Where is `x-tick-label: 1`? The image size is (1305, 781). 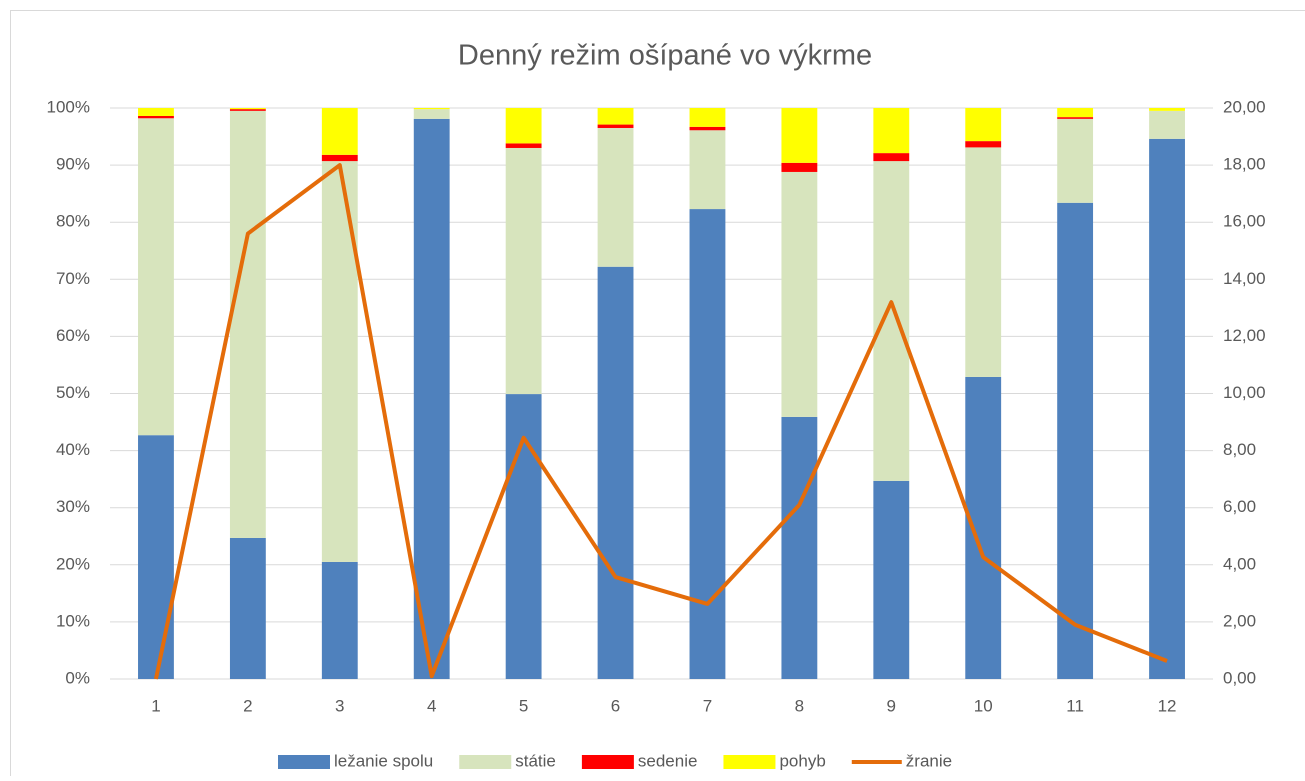 x-tick-label: 1 is located at coordinates (155, 705).